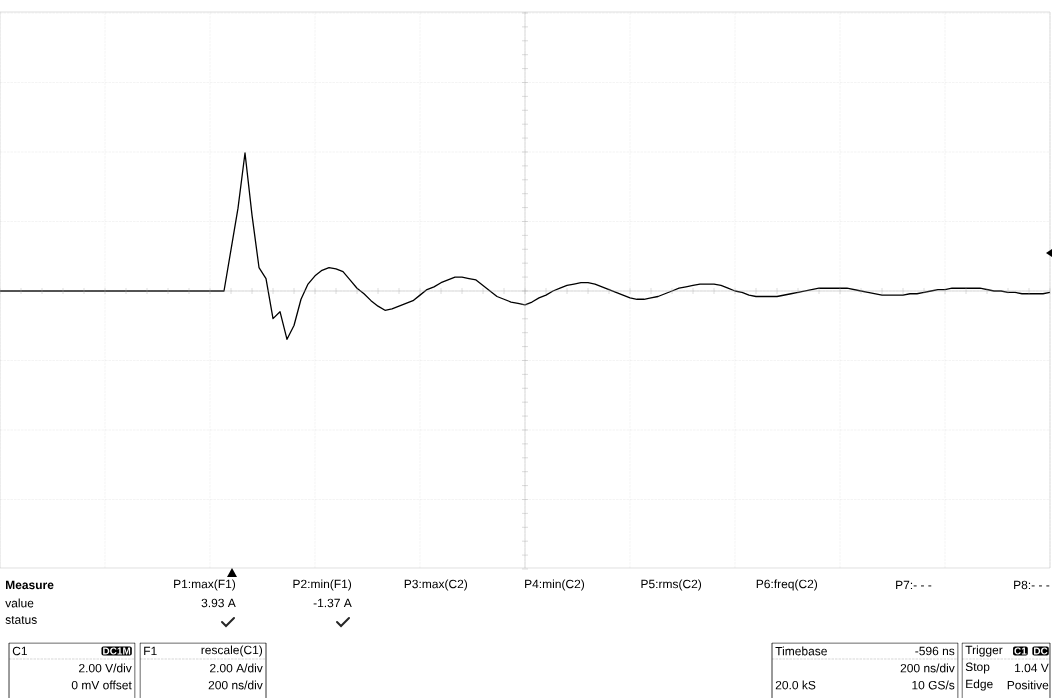 The height and width of the screenshot is (698, 1052). I want to click on text: rescale(C1), so click(232, 651).